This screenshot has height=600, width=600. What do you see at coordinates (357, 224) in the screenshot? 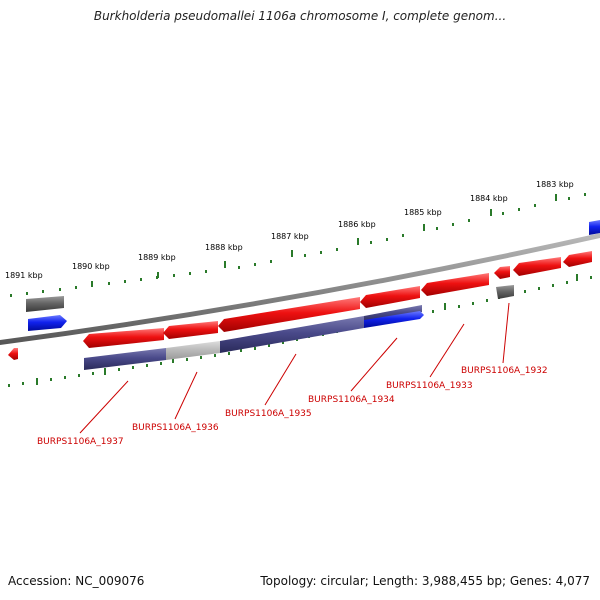
I see `scale-label-1886: 1886 kbp` at bounding box center [357, 224].